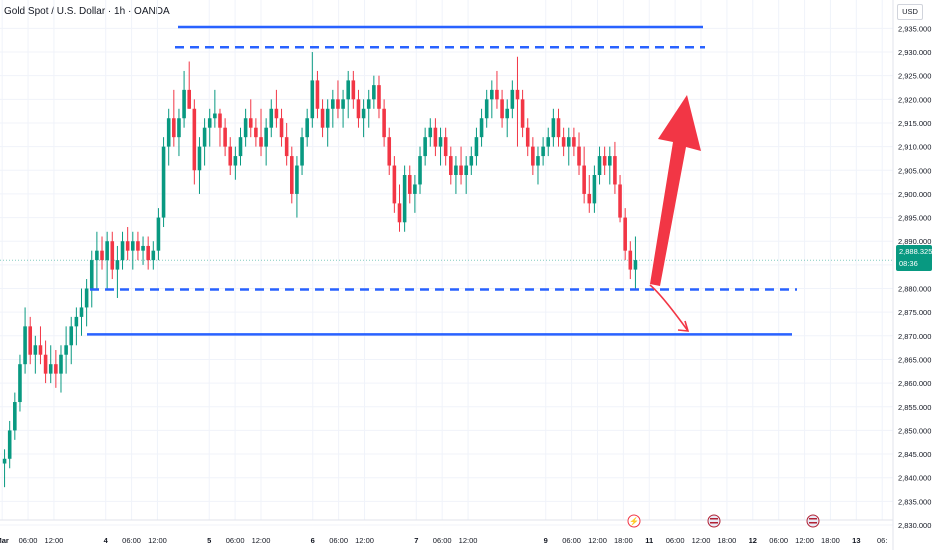 The height and width of the screenshot is (550, 932). Describe the element at coordinates (914, 76) in the screenshot. I see `y-tick-label: 2,925.000` at that location.